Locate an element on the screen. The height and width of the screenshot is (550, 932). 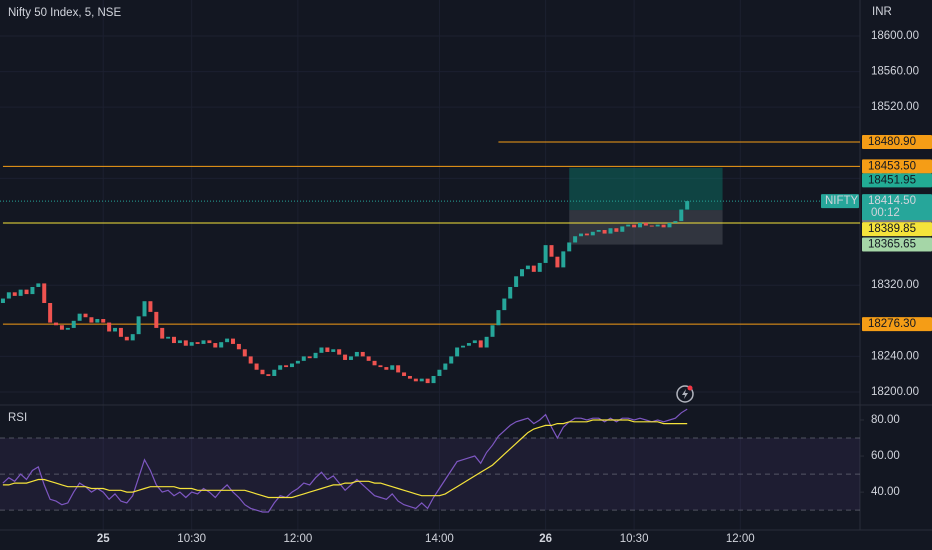
last-price-label: 18414.50 is located at coordinates (892, 201).